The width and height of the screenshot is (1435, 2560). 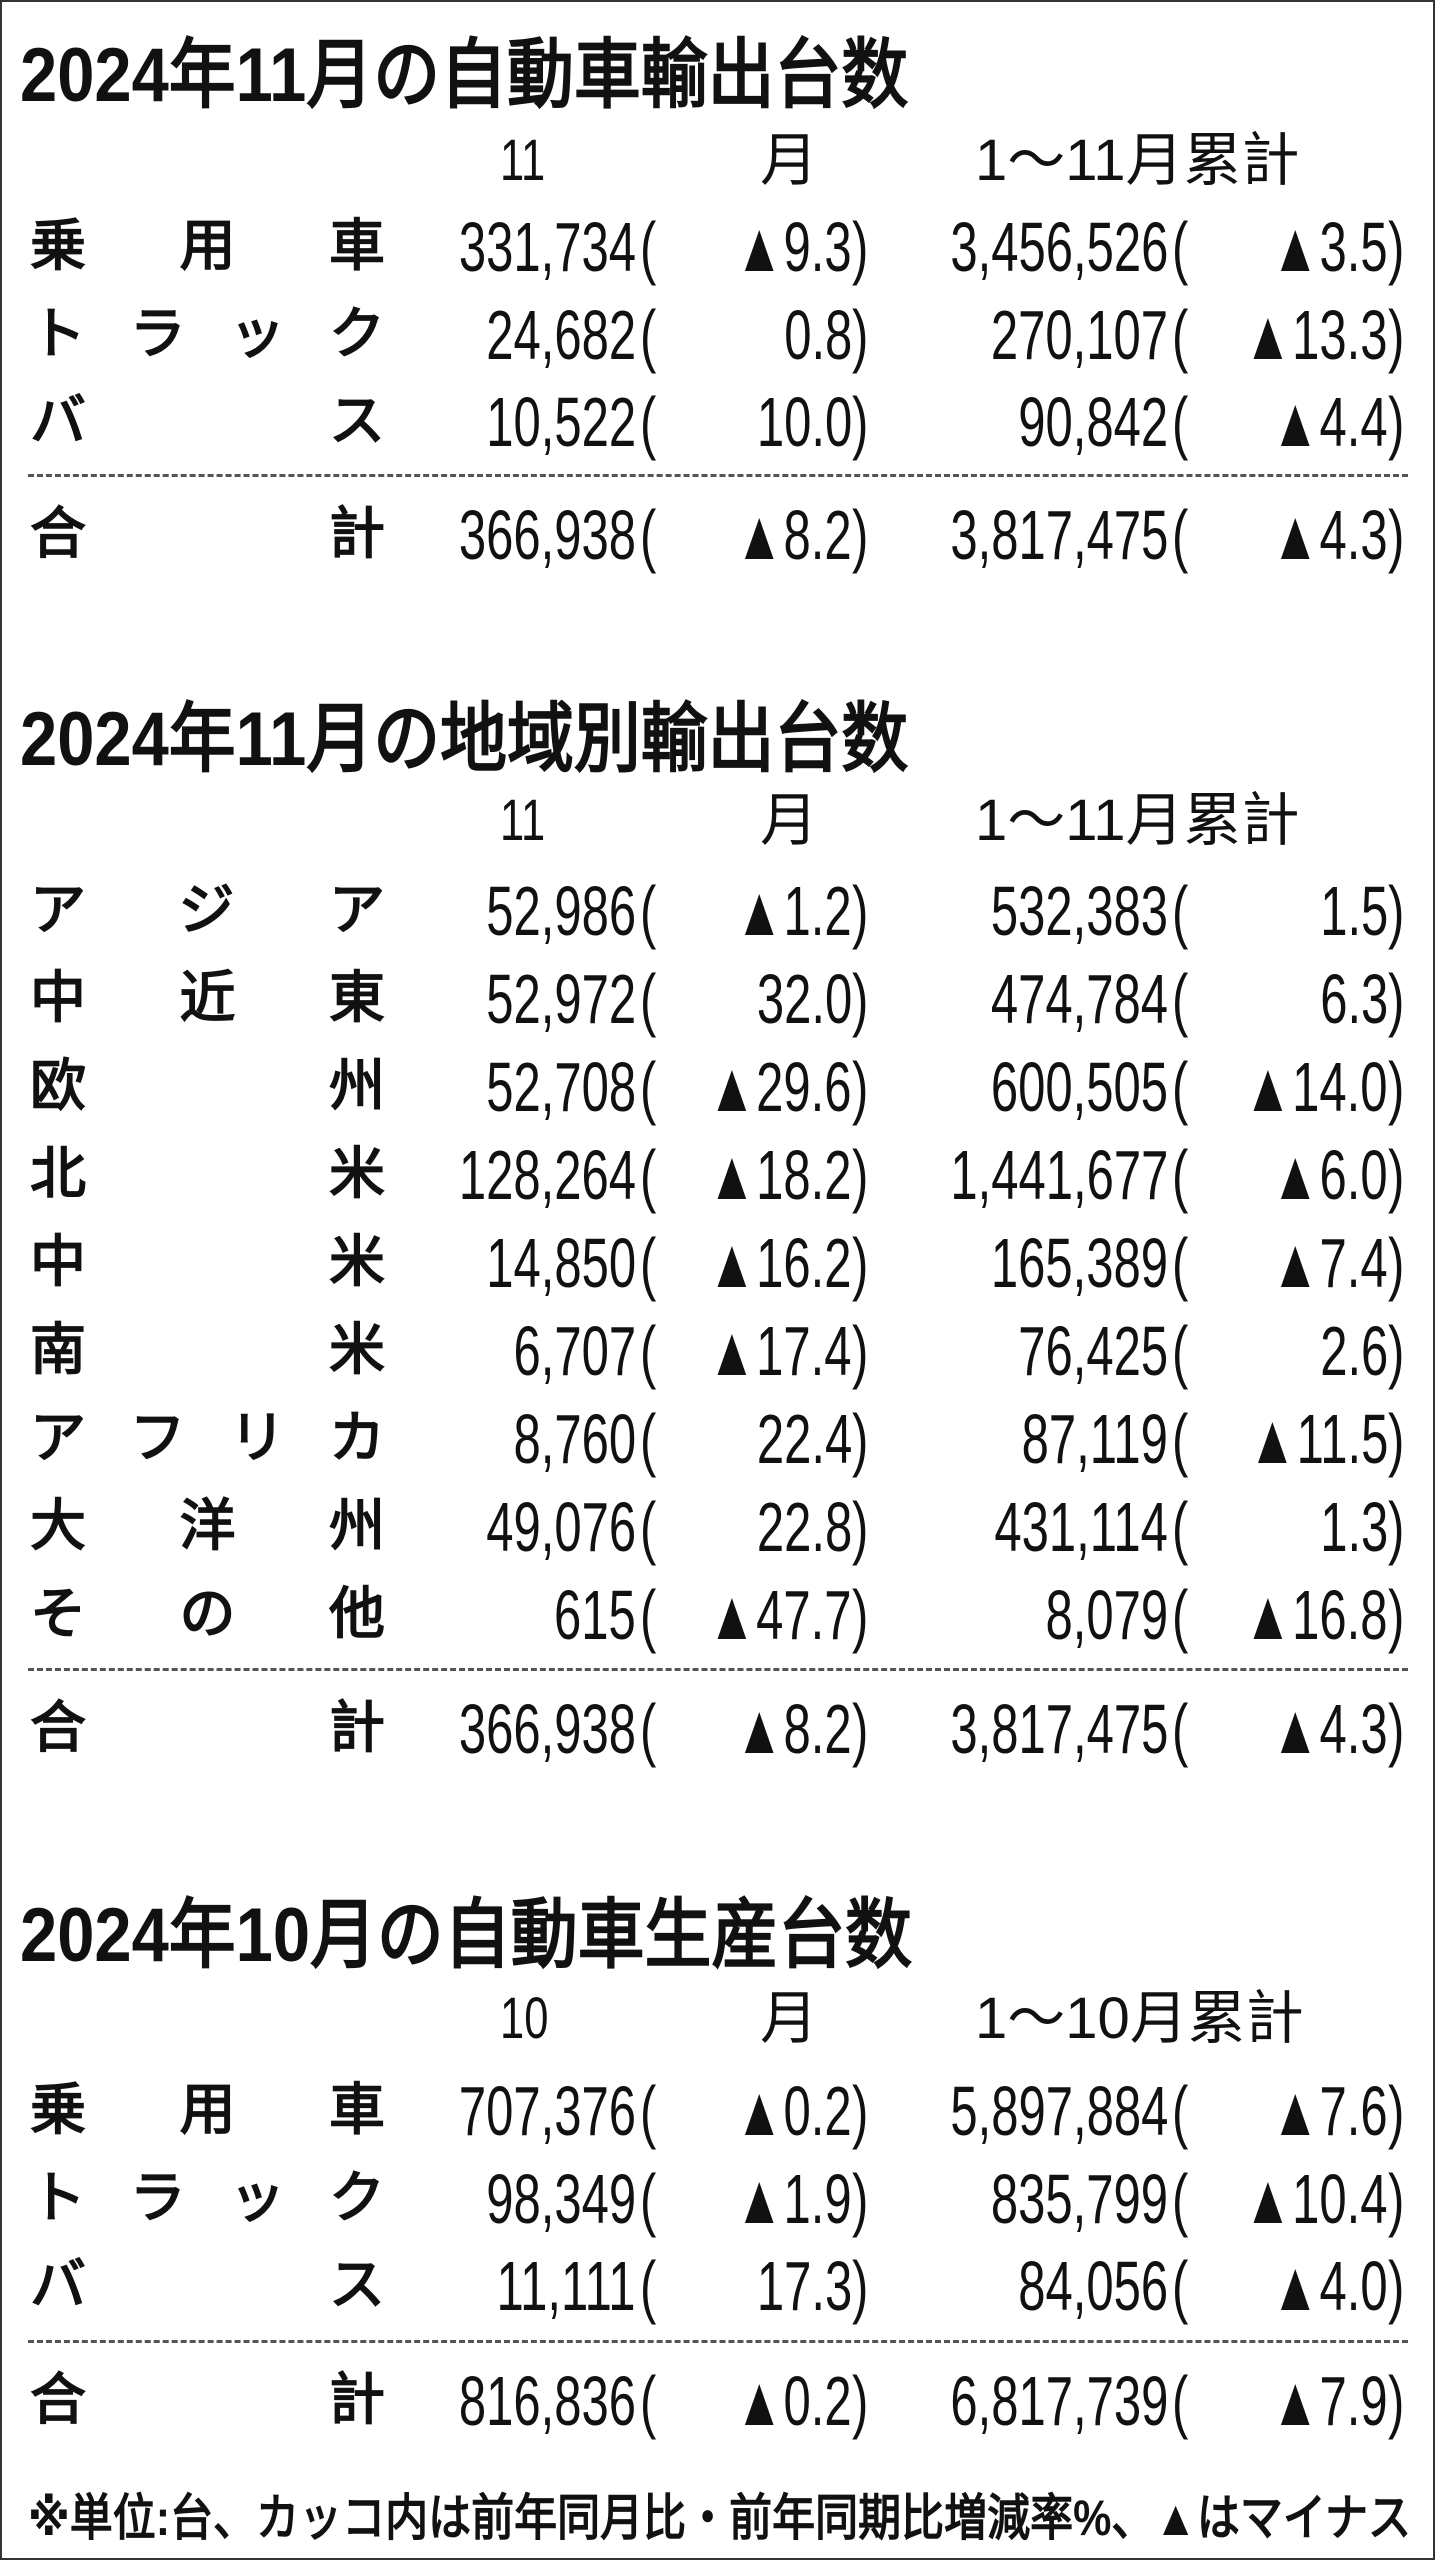 What do you see at coordinates (1059, 1729) in the screenshot?
I see `cumulative-value: 3,817,475` at bounding box center [1059, 1729].